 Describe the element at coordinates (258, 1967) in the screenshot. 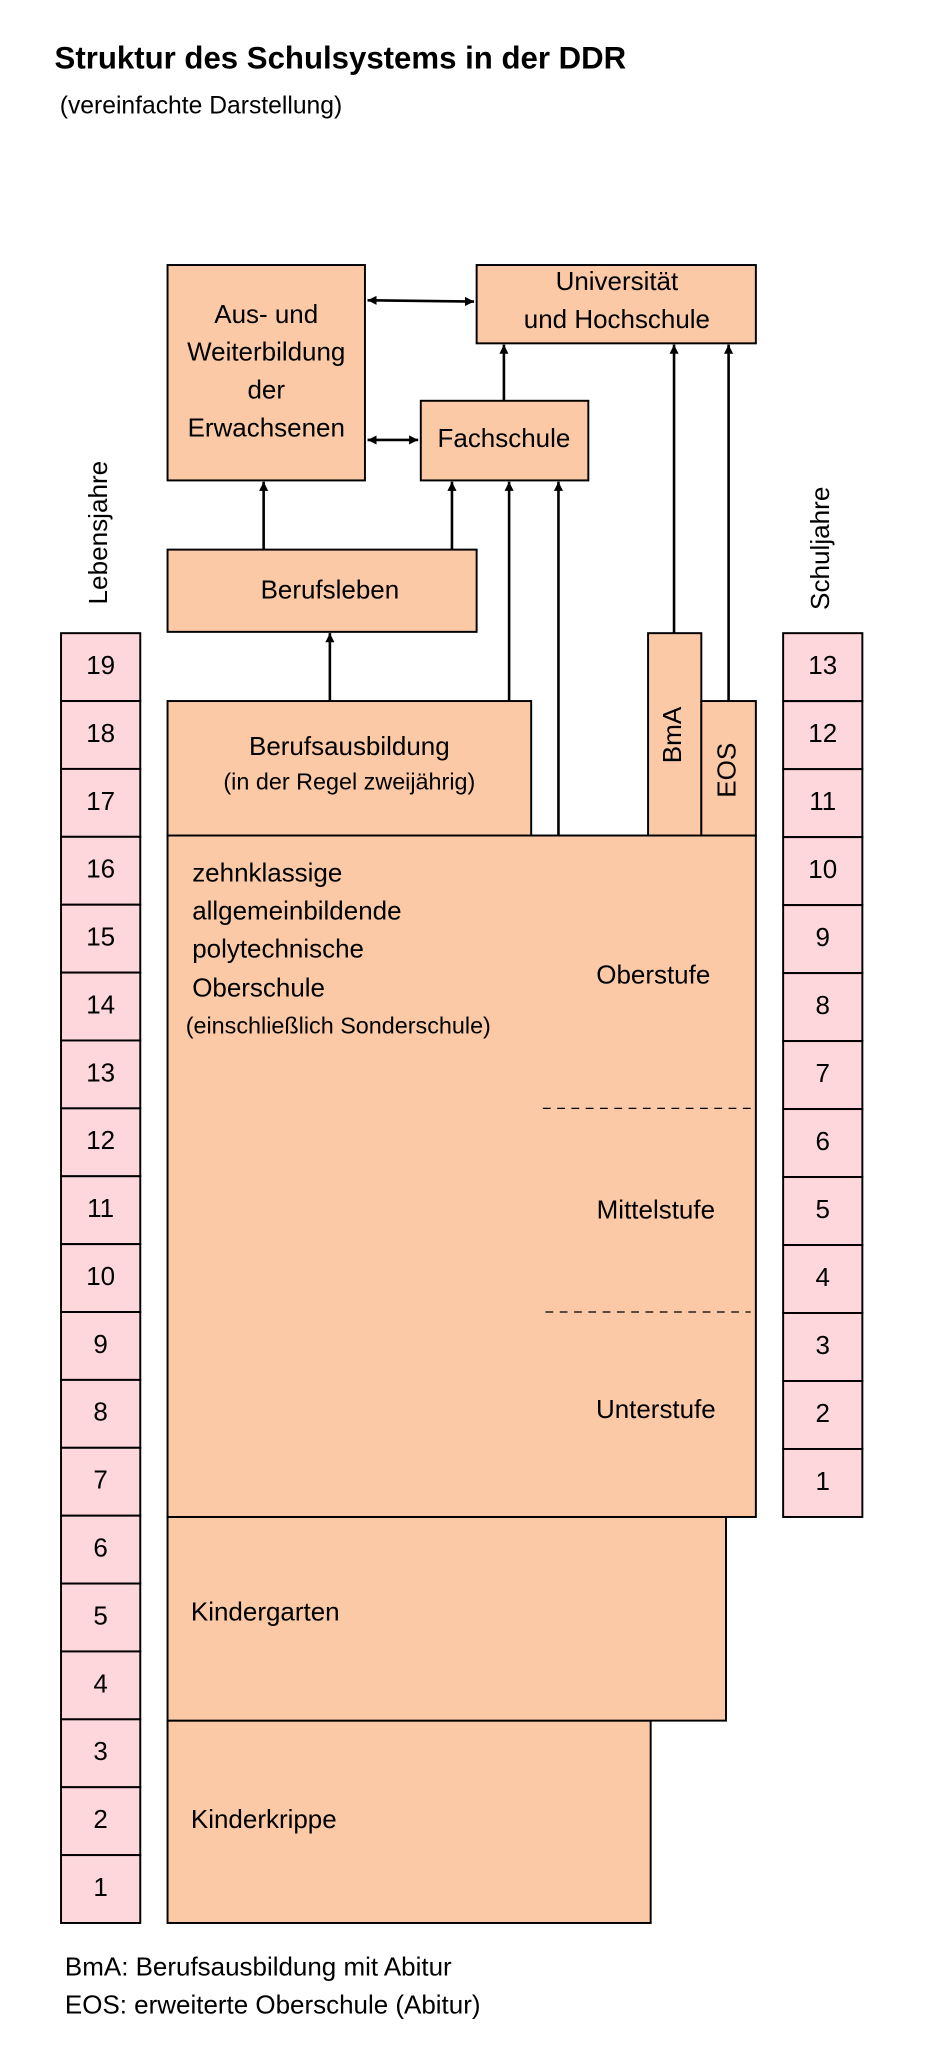

I see `legend-entry: BmA: Berufsausbildung mit Abitur` at that location.